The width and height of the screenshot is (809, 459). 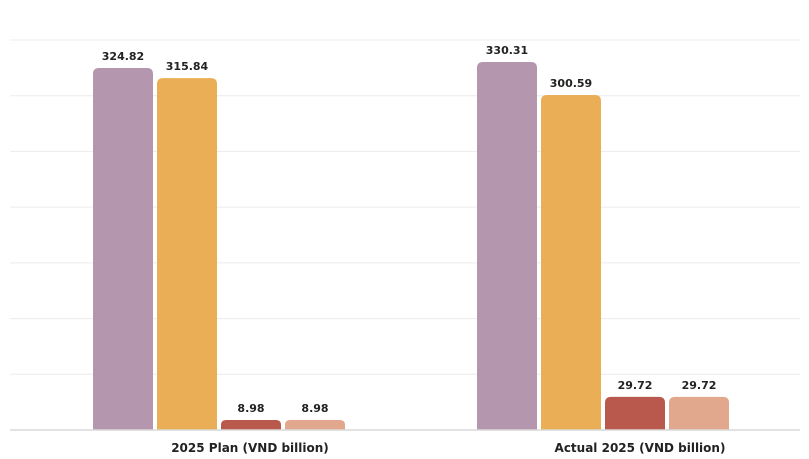 I want to click on value-label-actual-series-2: 300.59, so click(x=571, y=83).